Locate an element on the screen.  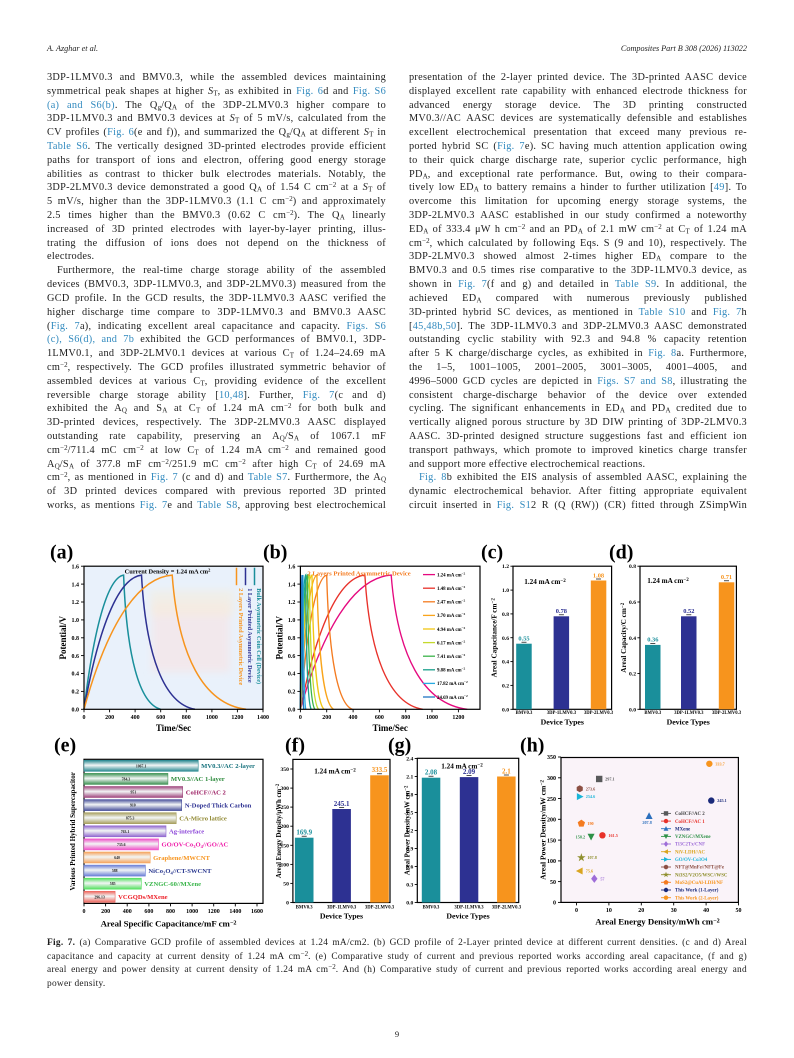
svg-text: 784.3 is located at coordinates (126, 779).